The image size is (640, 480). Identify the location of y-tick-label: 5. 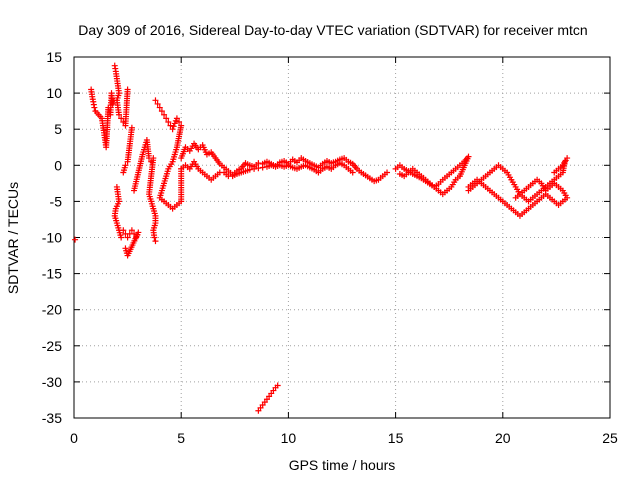
(58, 129).